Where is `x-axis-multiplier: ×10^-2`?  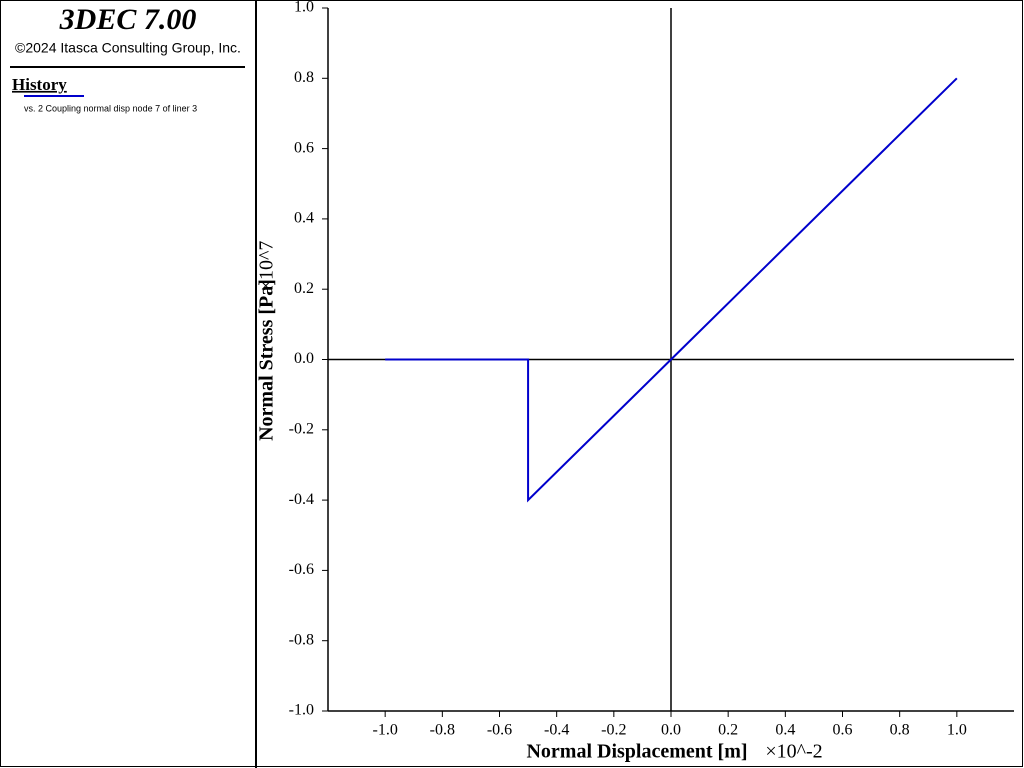 x-axis-multiplier: ×10^-2 is located at coordinates (793, 752).